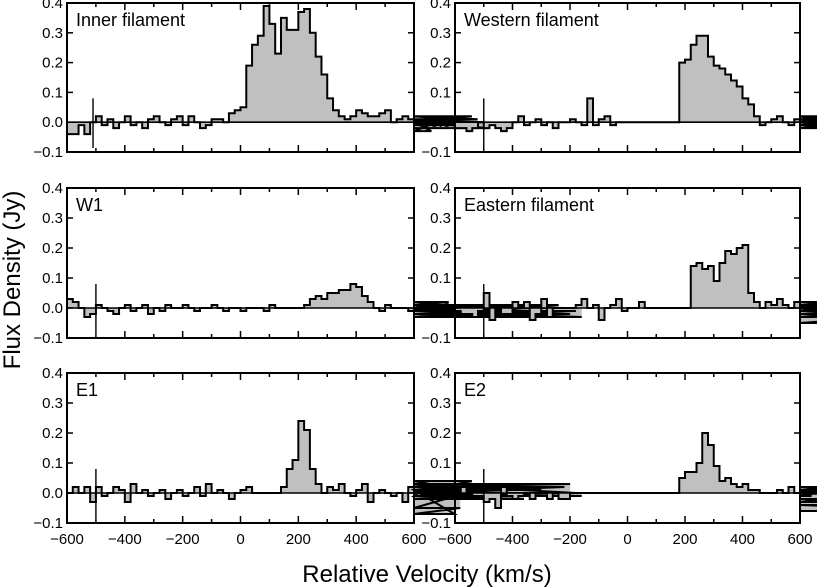 The width and height of the screenshot is (817, 588). I want to click on panel-title: Eastern filament, so click(529, 205).